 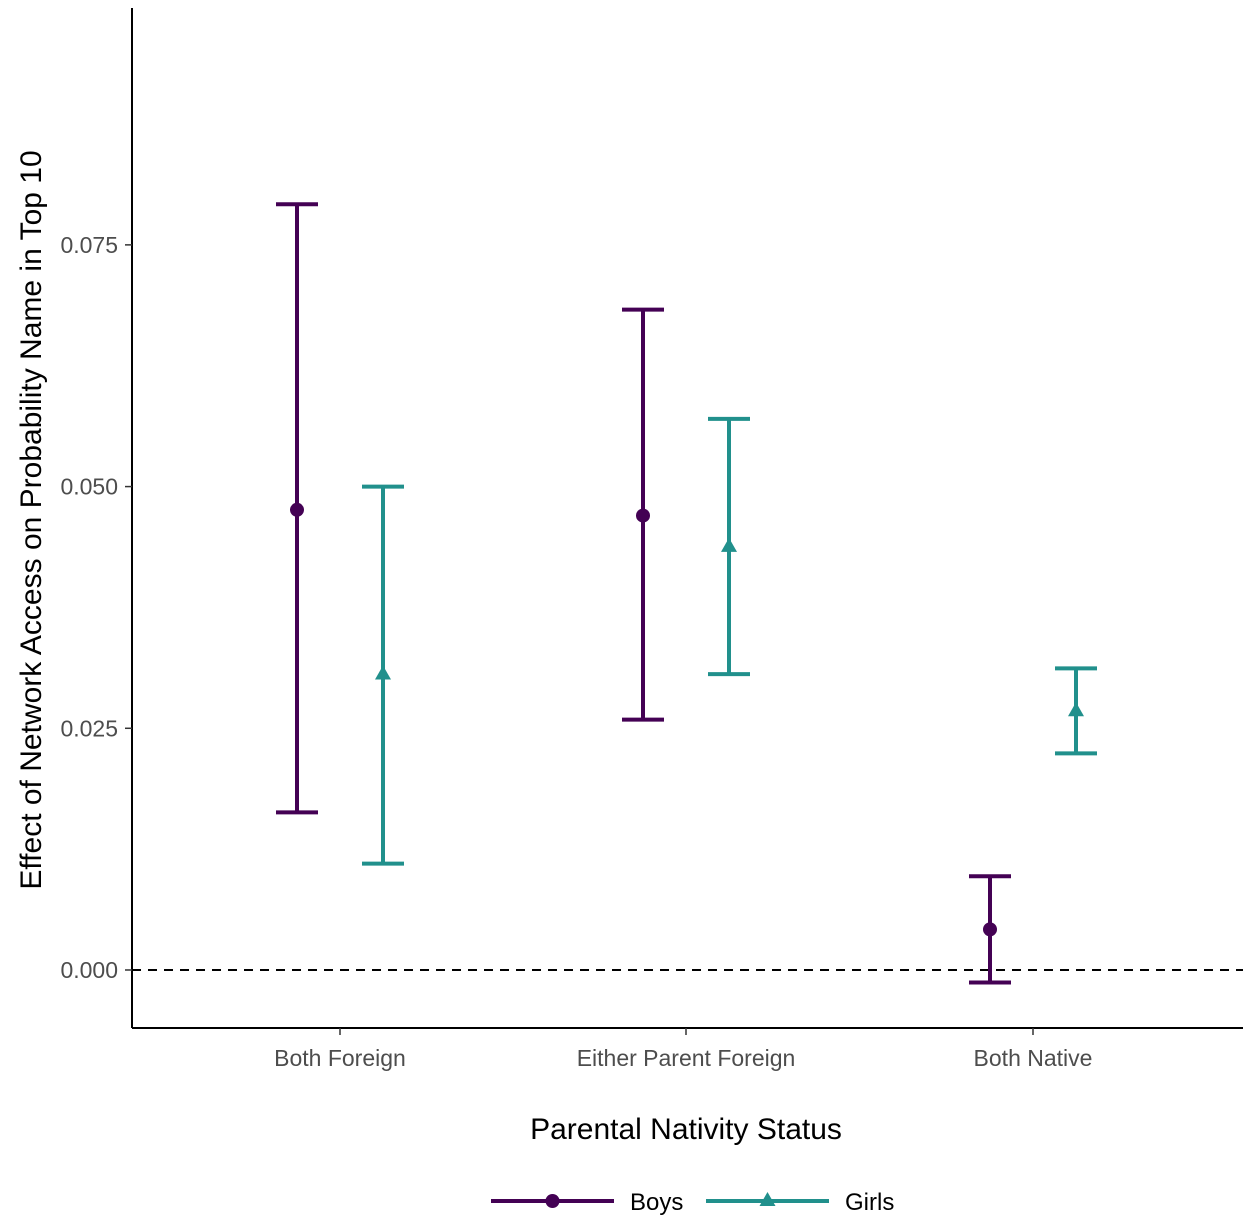 I want to click on y-tick-label: 0.025, so click(x=89, y=728).